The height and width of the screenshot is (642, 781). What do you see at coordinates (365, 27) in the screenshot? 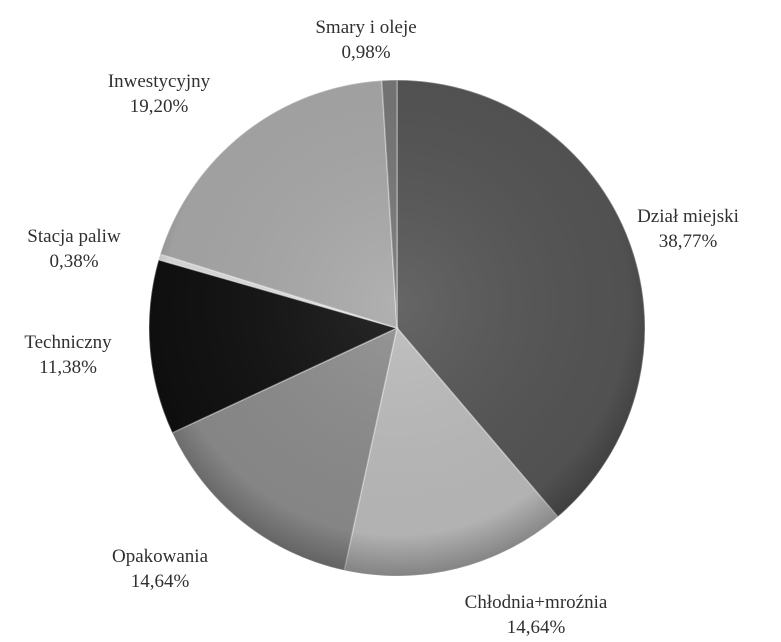
I see `slice-label-smary-i-oleje: Smary i oleje` at bounding box center [365, 27].